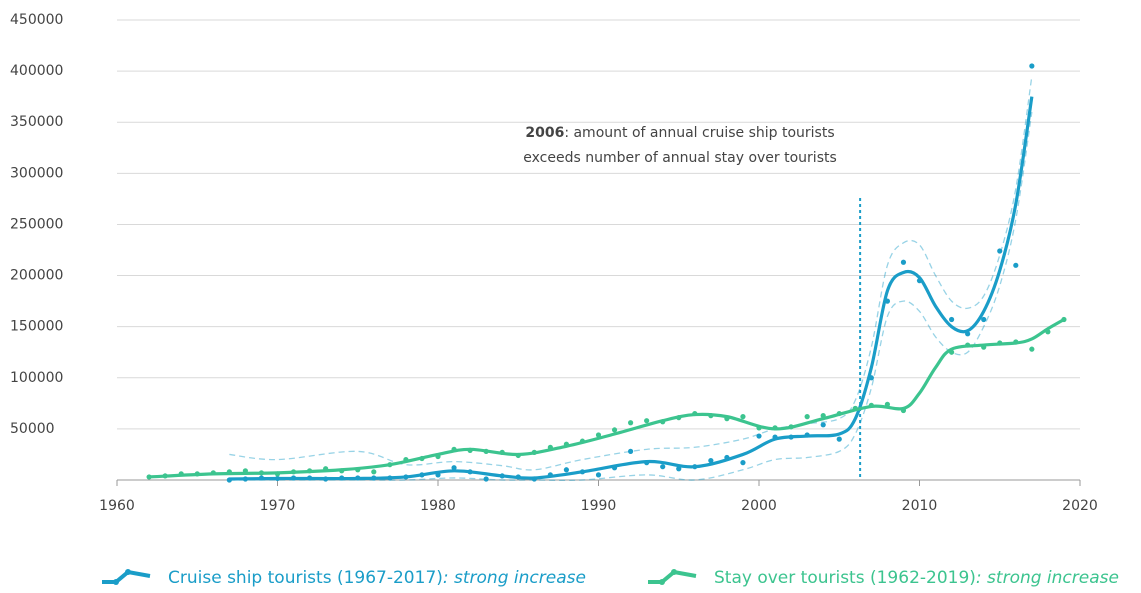 The image size is (1141, 593). I want to click on legend-name: Stay over tourists (1962-2019), so click(845, 578).